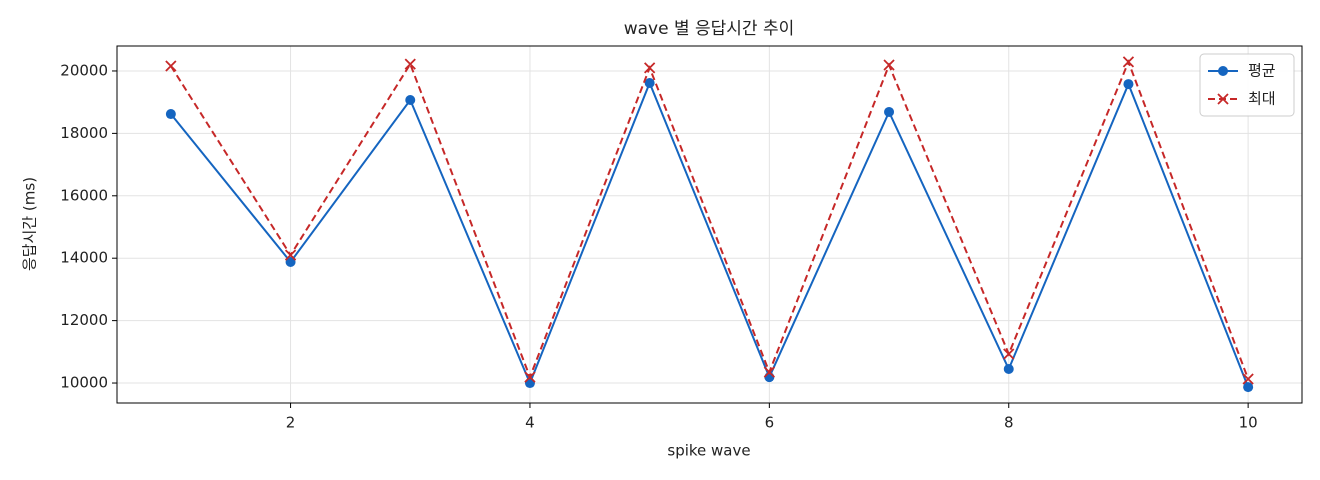 The image size is (1320, 480). What do you see at coordinates (84, 258) in the screenshot?
I see `y-tick-label: 14000` at bounding box center [84, 258].